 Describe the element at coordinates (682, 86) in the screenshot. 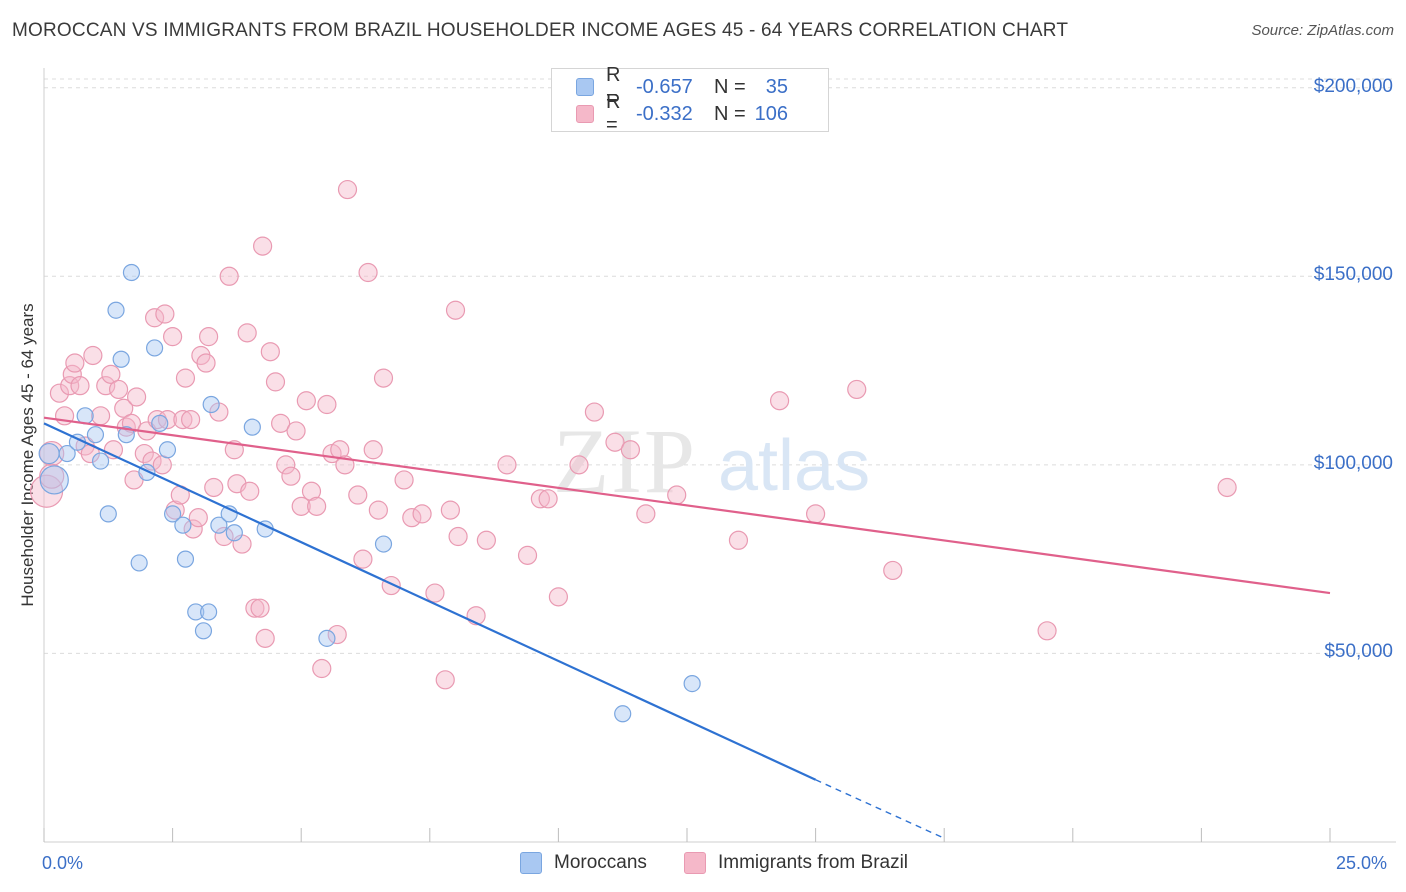

I see `legend-row-moroccans: R = -0.657 N = 35` at that location.